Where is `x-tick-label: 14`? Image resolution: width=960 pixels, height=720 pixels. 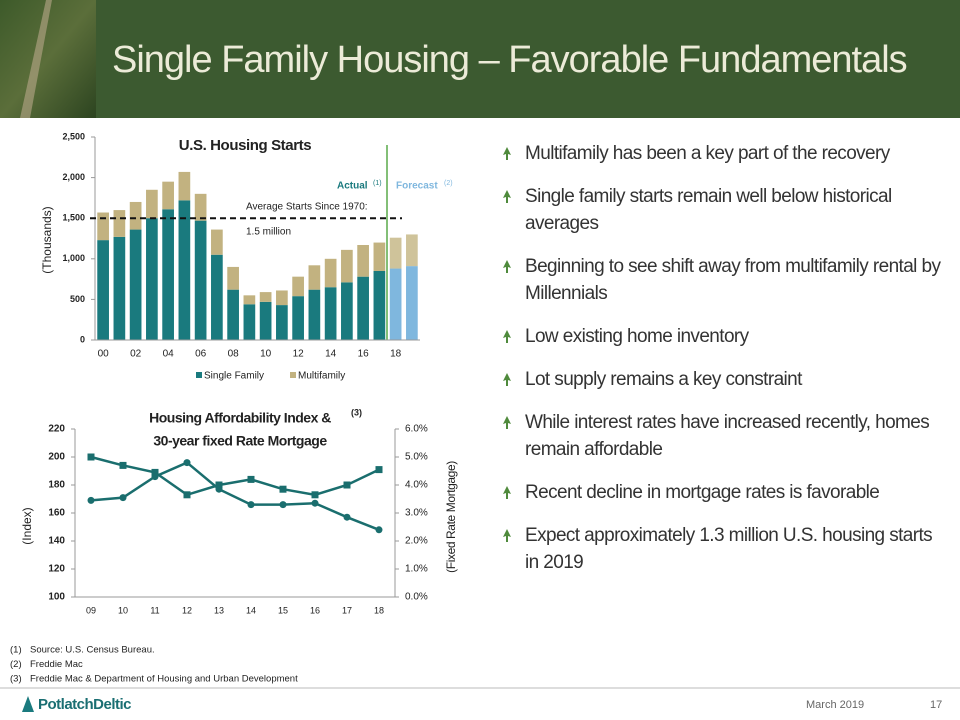 x-tick-label: 14 is located at coordinates (251, 610).